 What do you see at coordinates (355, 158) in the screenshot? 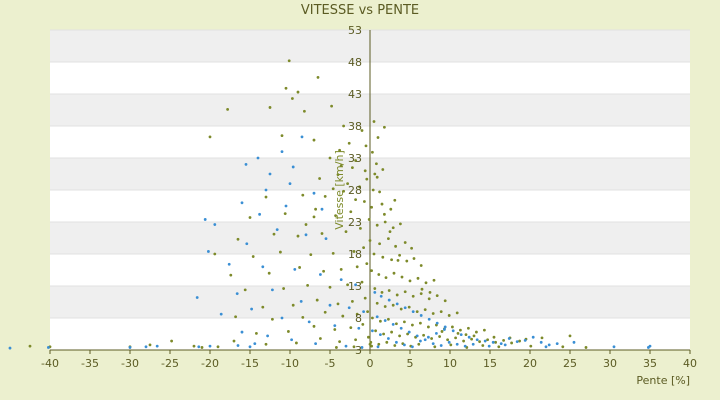
I see `y-tick-label: 33` at bounding box center [355, 158].